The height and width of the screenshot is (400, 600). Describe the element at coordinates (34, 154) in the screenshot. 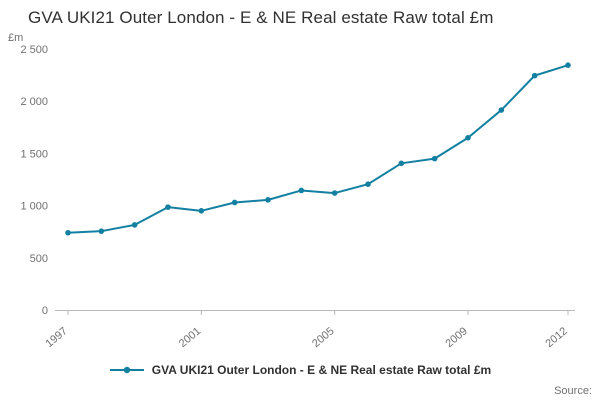

I see `y-axis-tick-label: 1 500` at that location.